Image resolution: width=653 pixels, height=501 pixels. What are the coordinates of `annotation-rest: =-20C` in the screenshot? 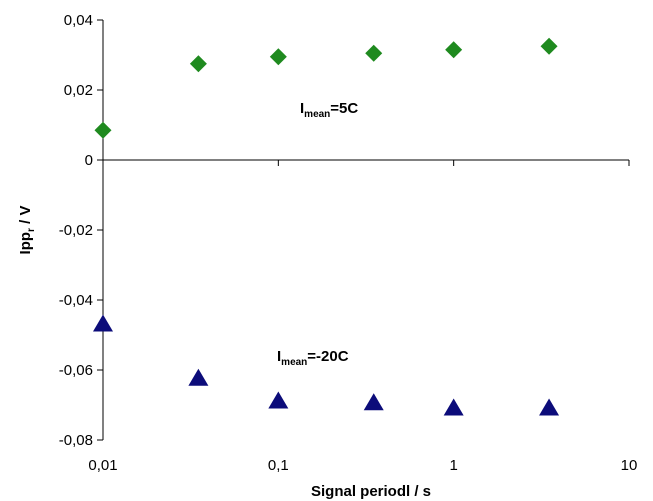 It's located at (327, 356).